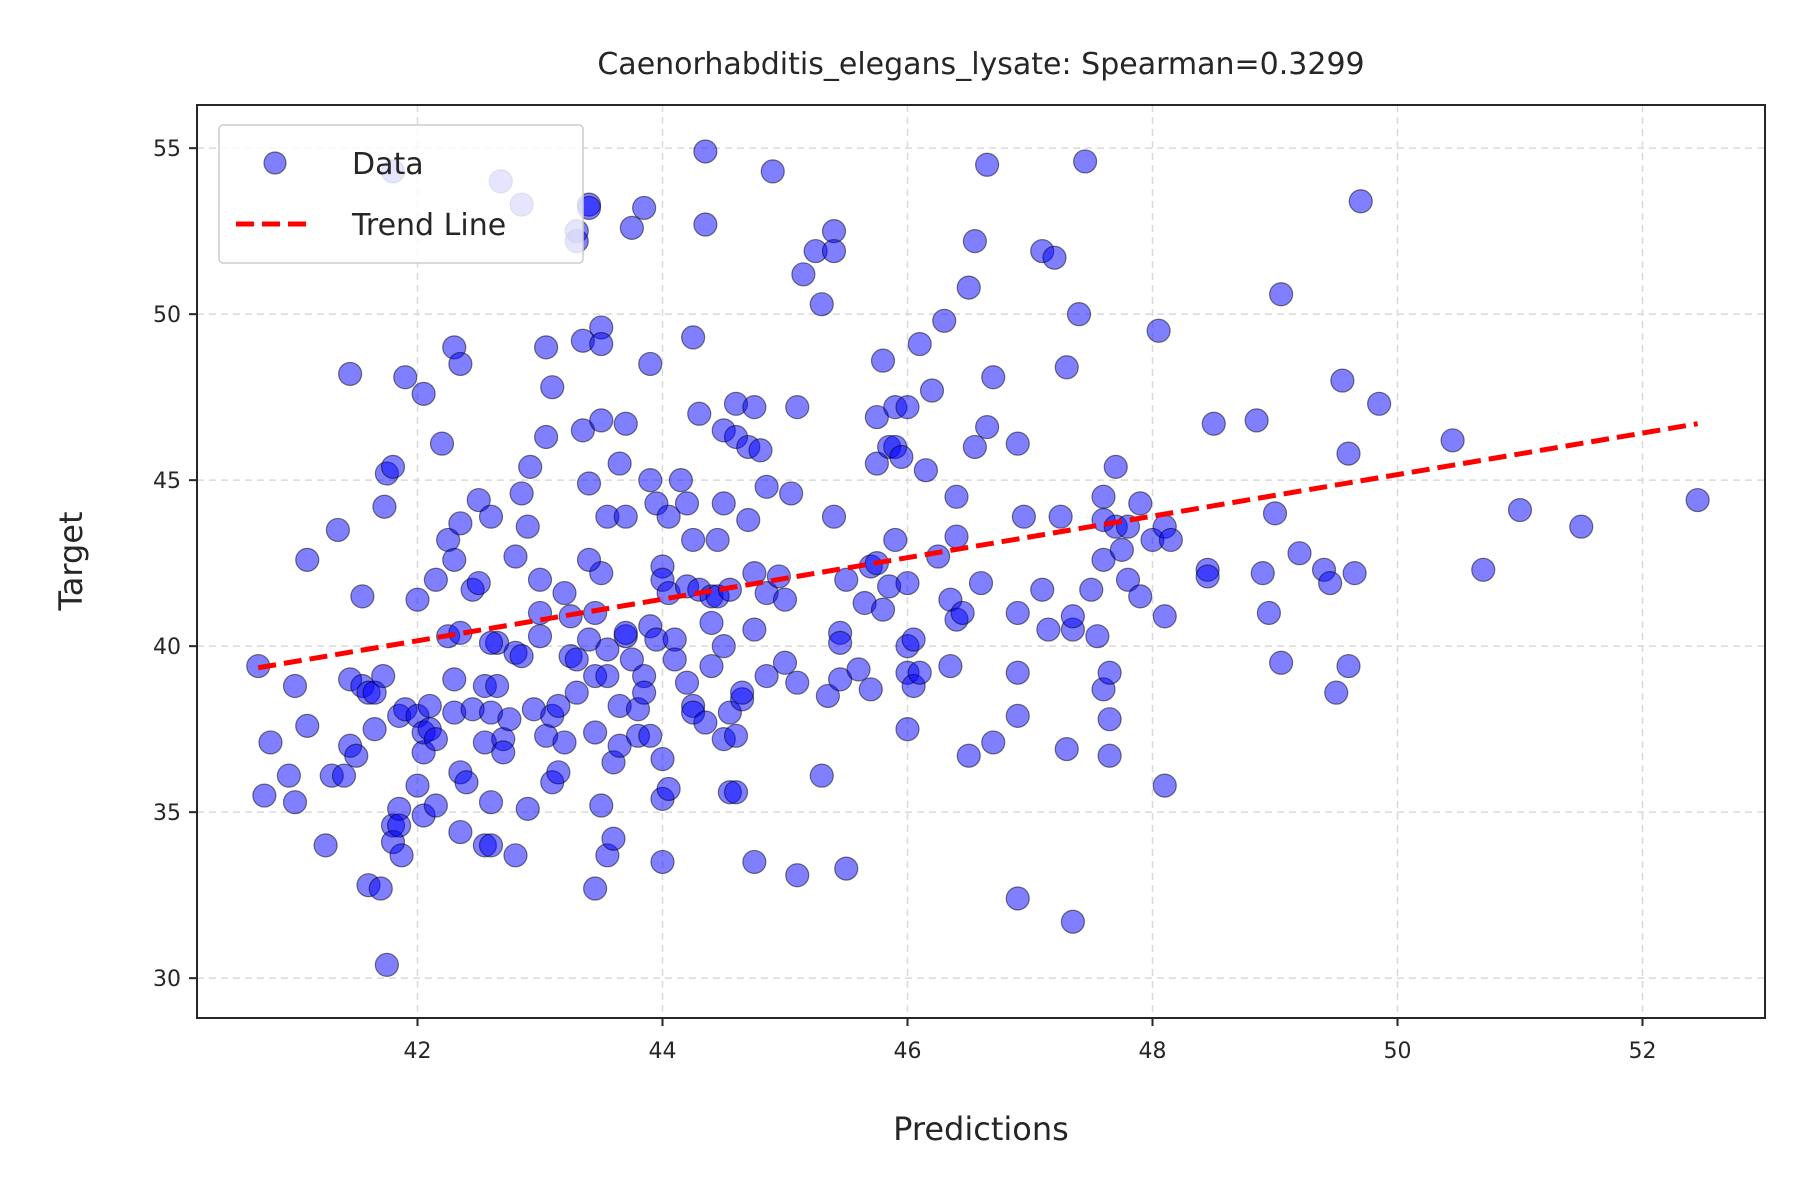  I want to click on y-tick-label: 40, so click(167, 647).